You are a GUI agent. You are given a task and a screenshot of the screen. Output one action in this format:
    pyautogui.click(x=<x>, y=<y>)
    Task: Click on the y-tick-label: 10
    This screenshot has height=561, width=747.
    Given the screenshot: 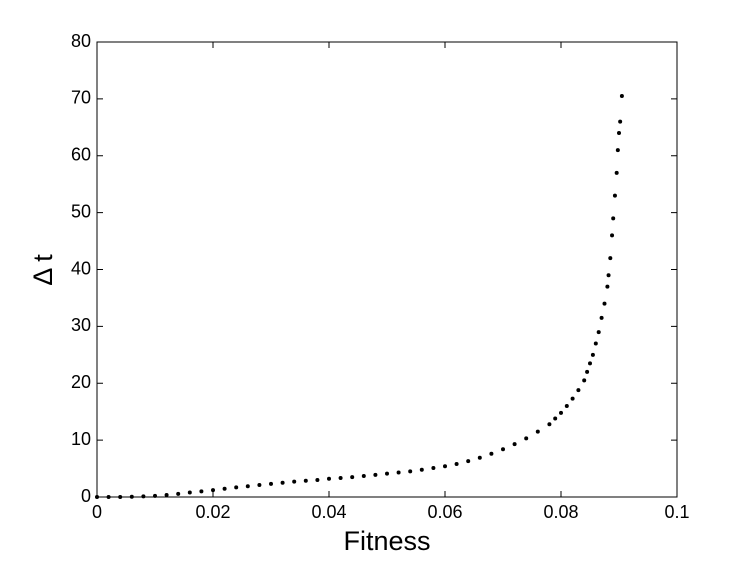 What is the action you would take?
    pyautogui.click(x=81, y=439)
    